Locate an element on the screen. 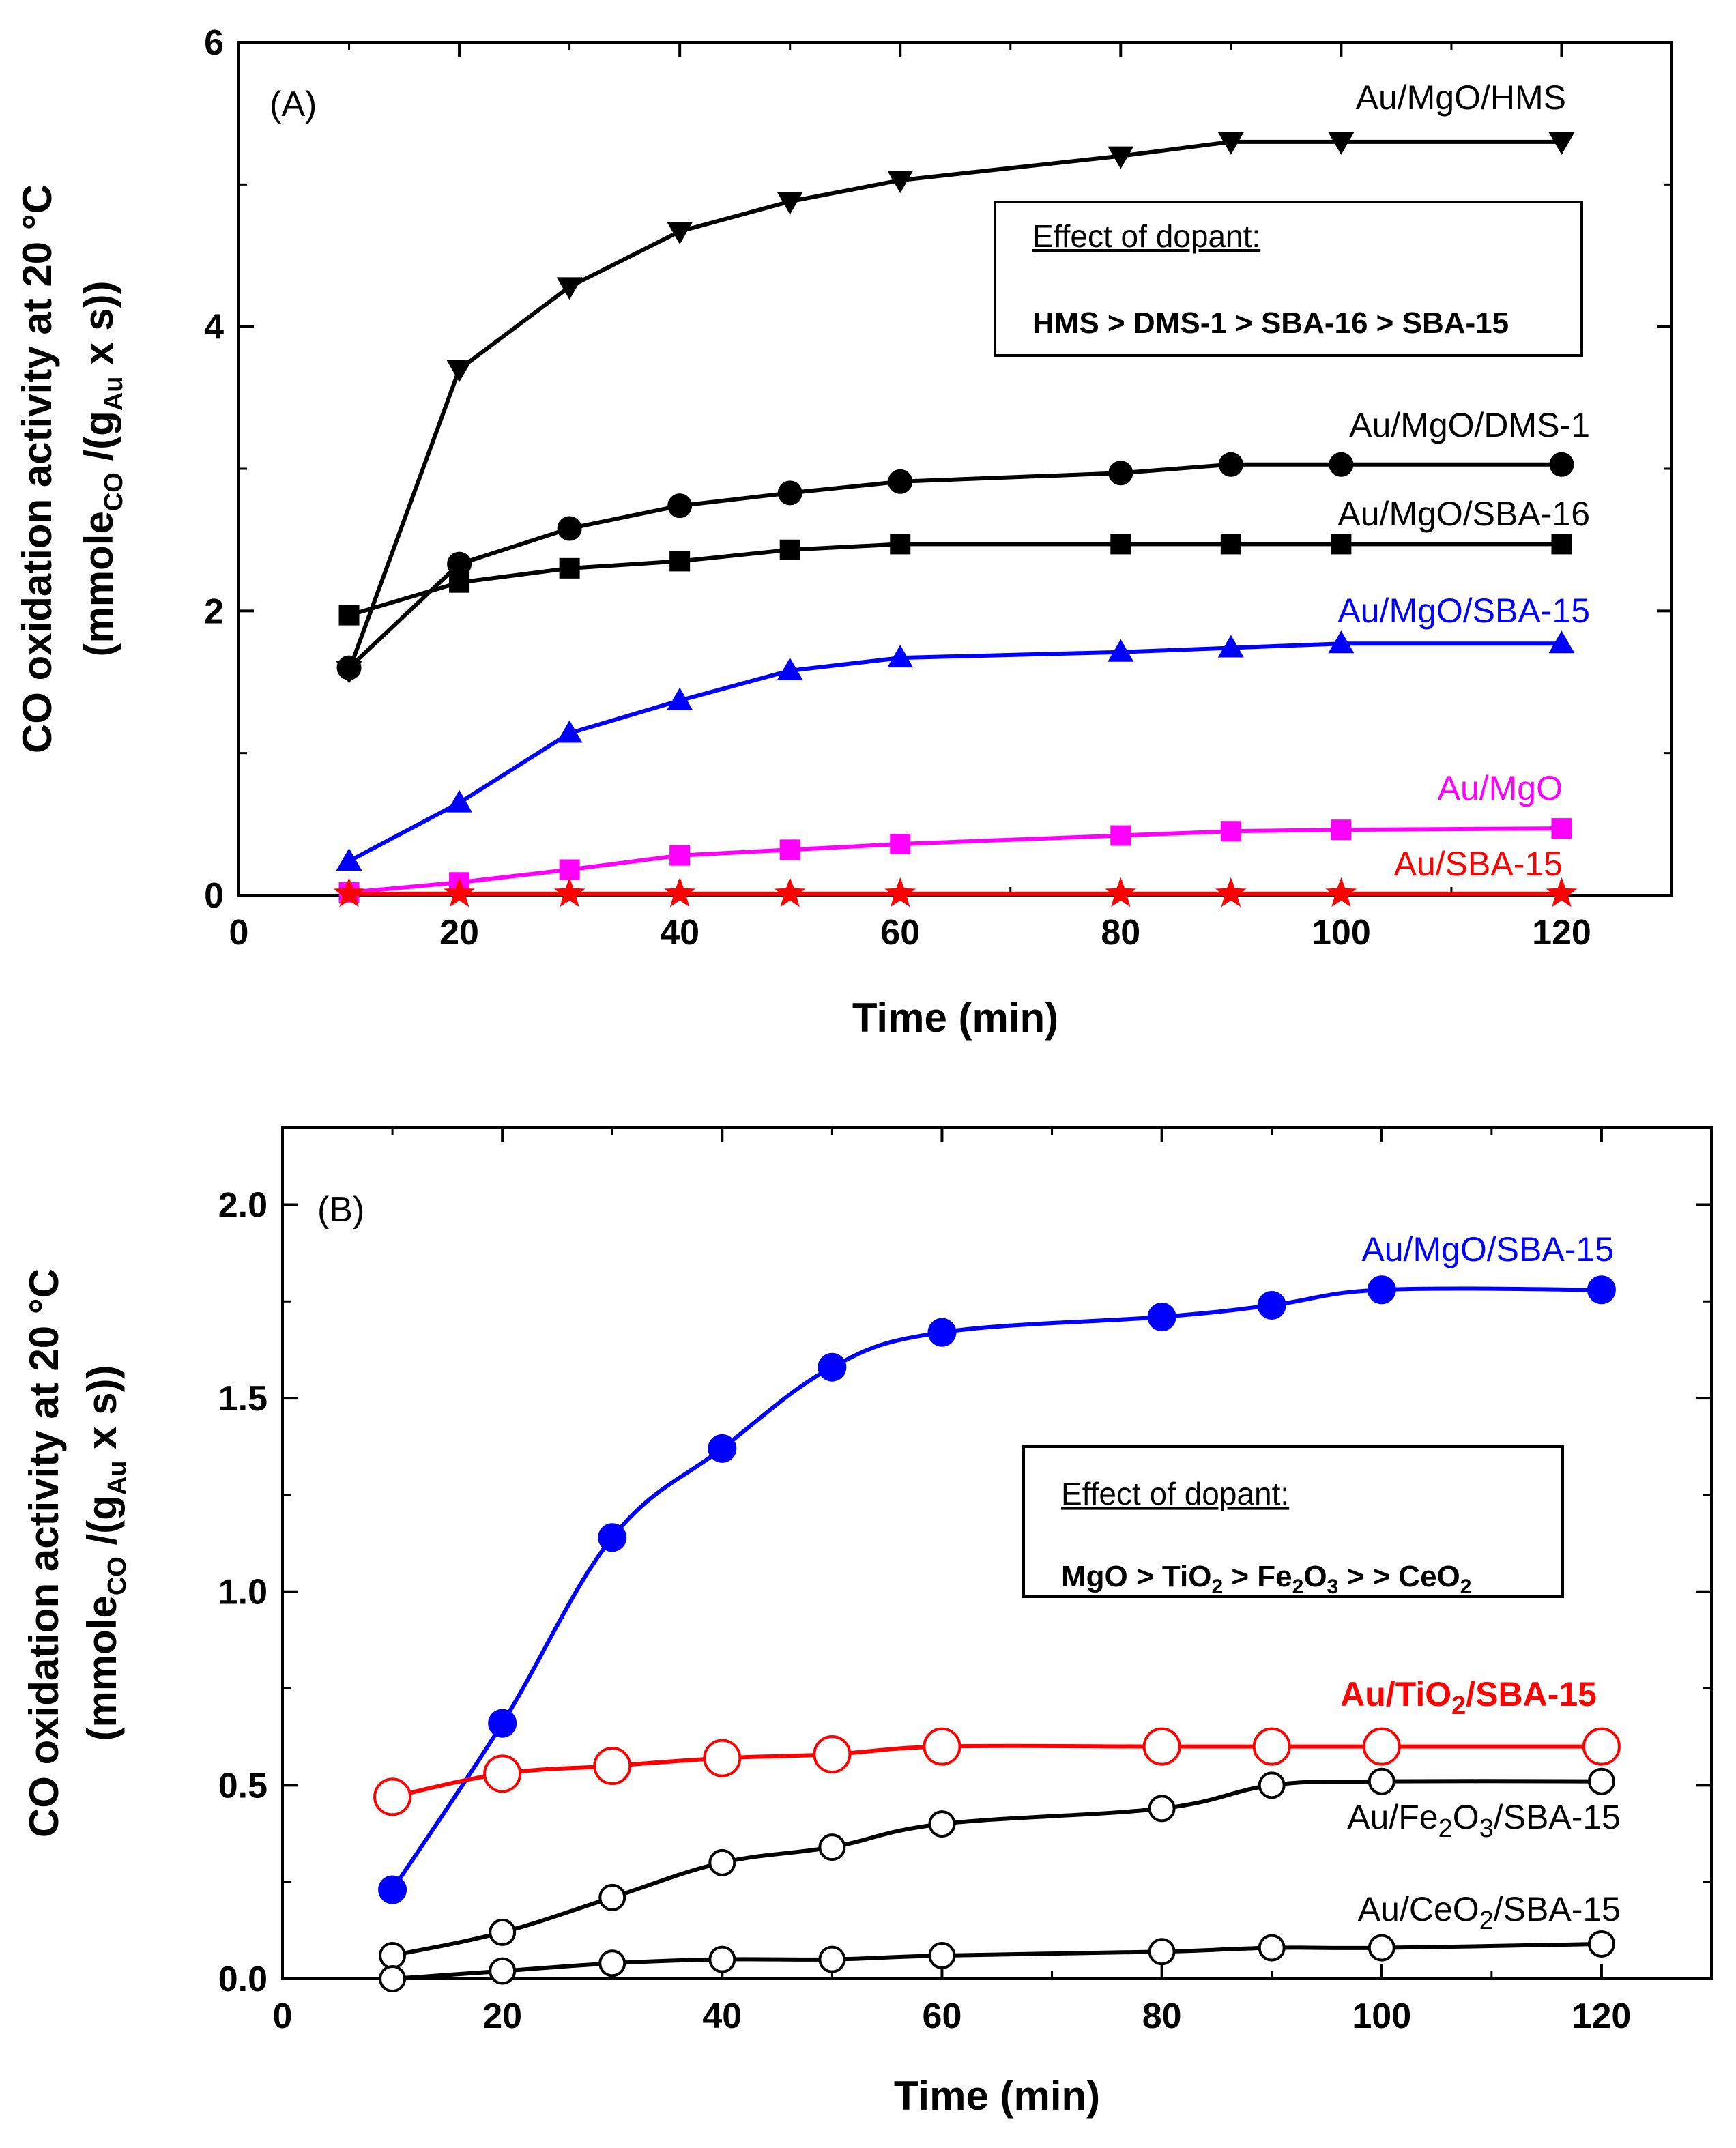  series-au-mgo-dms-1: Au/MgO/DMS-1 is located at coordinates (963, 543).